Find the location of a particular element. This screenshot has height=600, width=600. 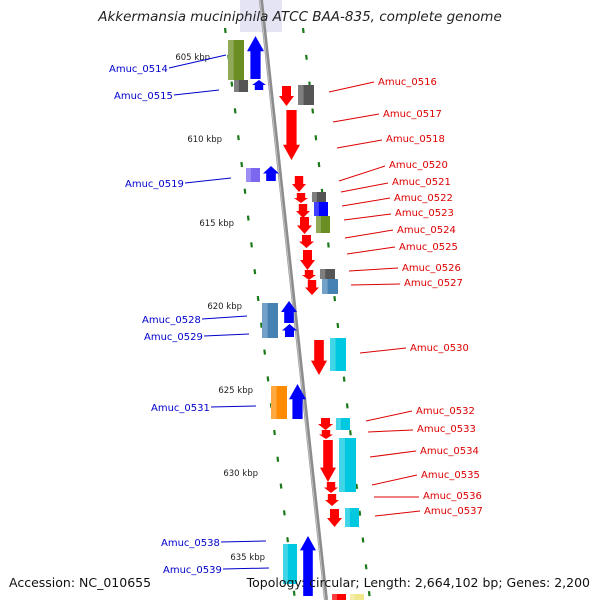

gene-label-right: Amuc_0516 is located at coordinates (407, 82).